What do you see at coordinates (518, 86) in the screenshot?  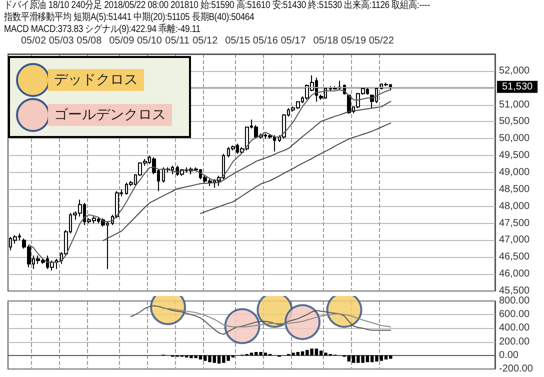 I see `ref-line-label: 51,530` at bounding box center [518, 86].